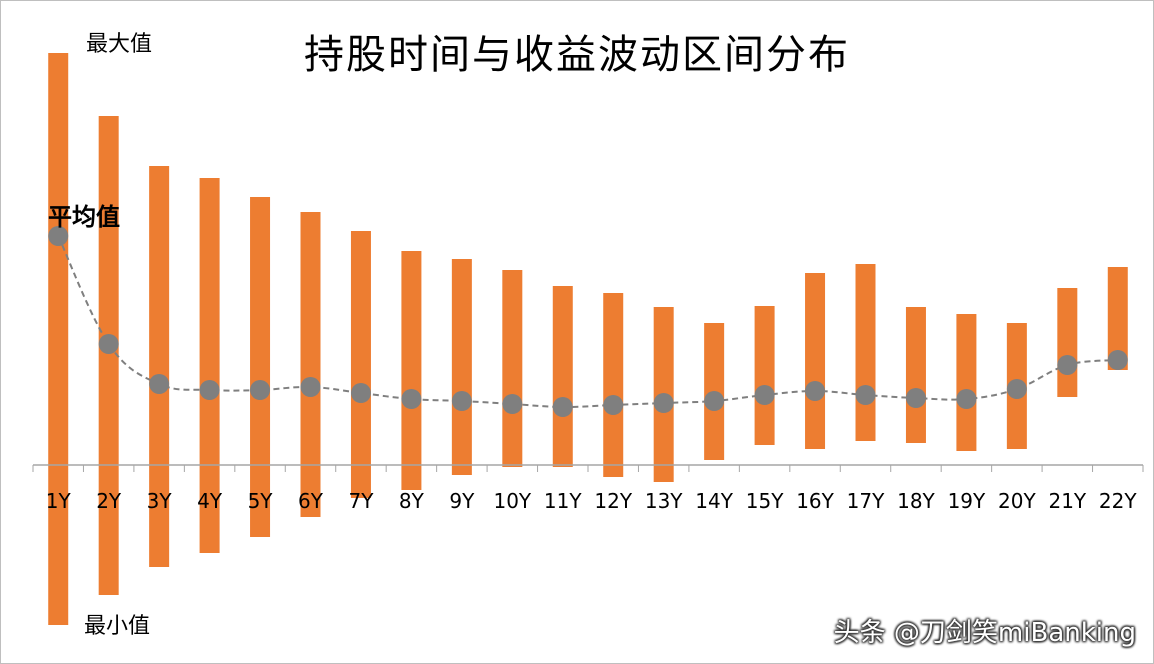 Image resolution: width=1154 pixels, height=664 pixels. Describe the element at coordinates (916, 501) in the screenshot. I see `x-tick-label-18Y: 18Y` at that location.